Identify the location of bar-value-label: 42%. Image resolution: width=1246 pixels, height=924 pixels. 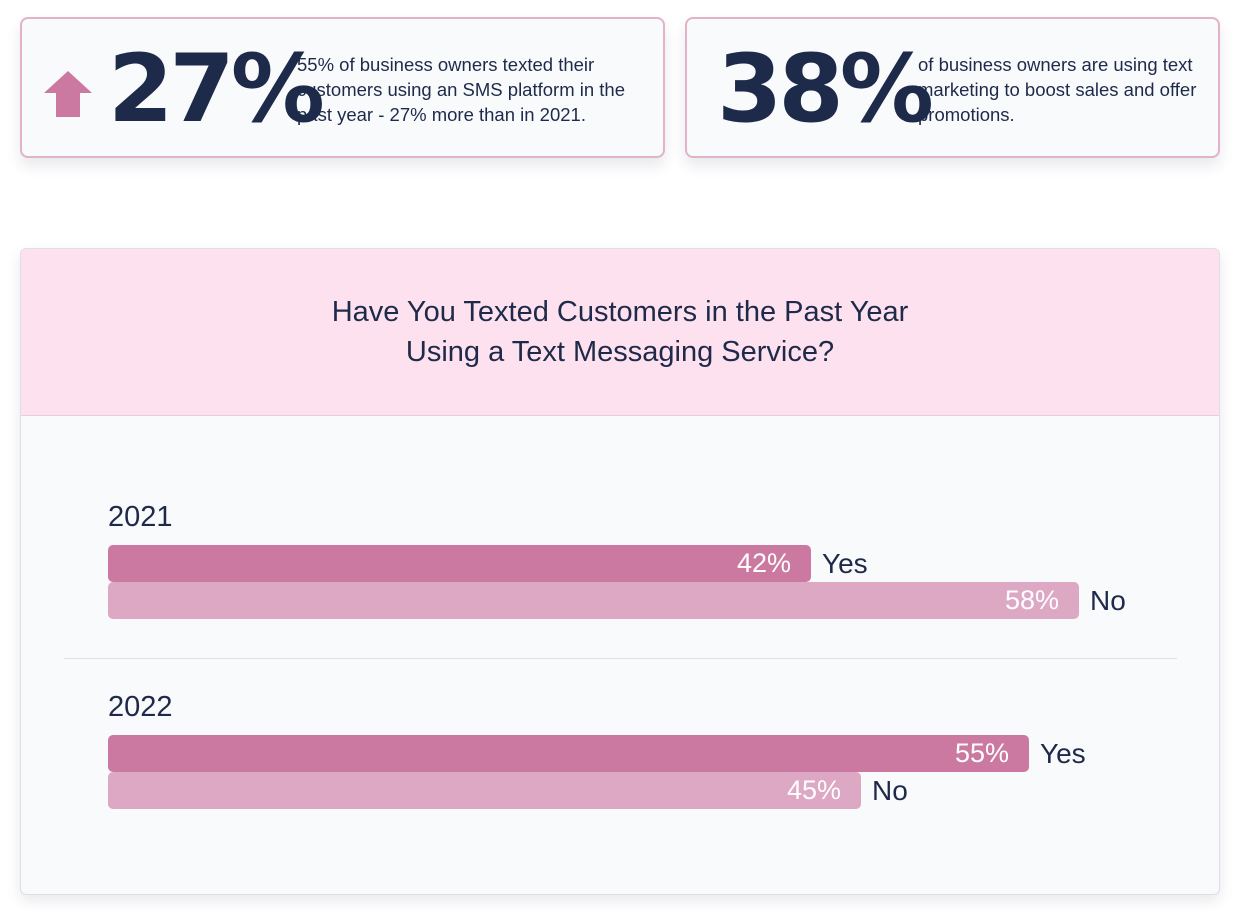
(763, 563).